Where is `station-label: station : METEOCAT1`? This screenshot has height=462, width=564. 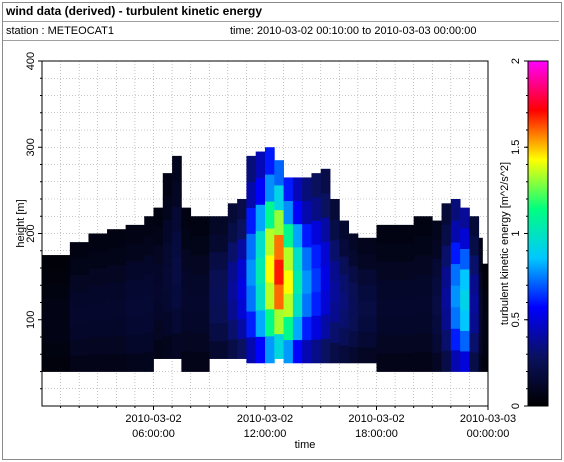
station-label: station : METEOCAT1 is located at coordinates (60, 31).